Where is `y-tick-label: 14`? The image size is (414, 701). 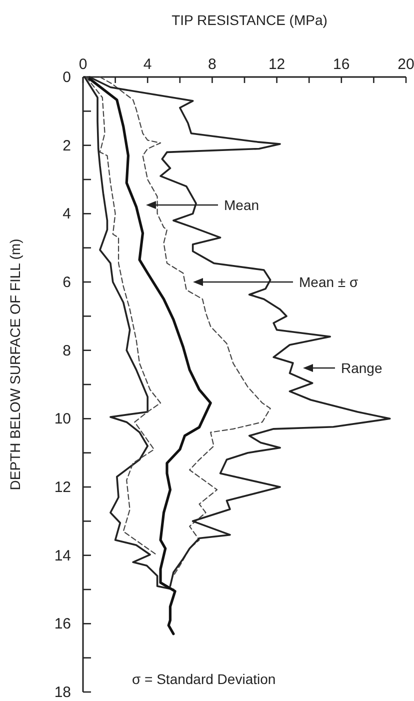
y-tick-label: 14 is located at coordinates (62, 555).